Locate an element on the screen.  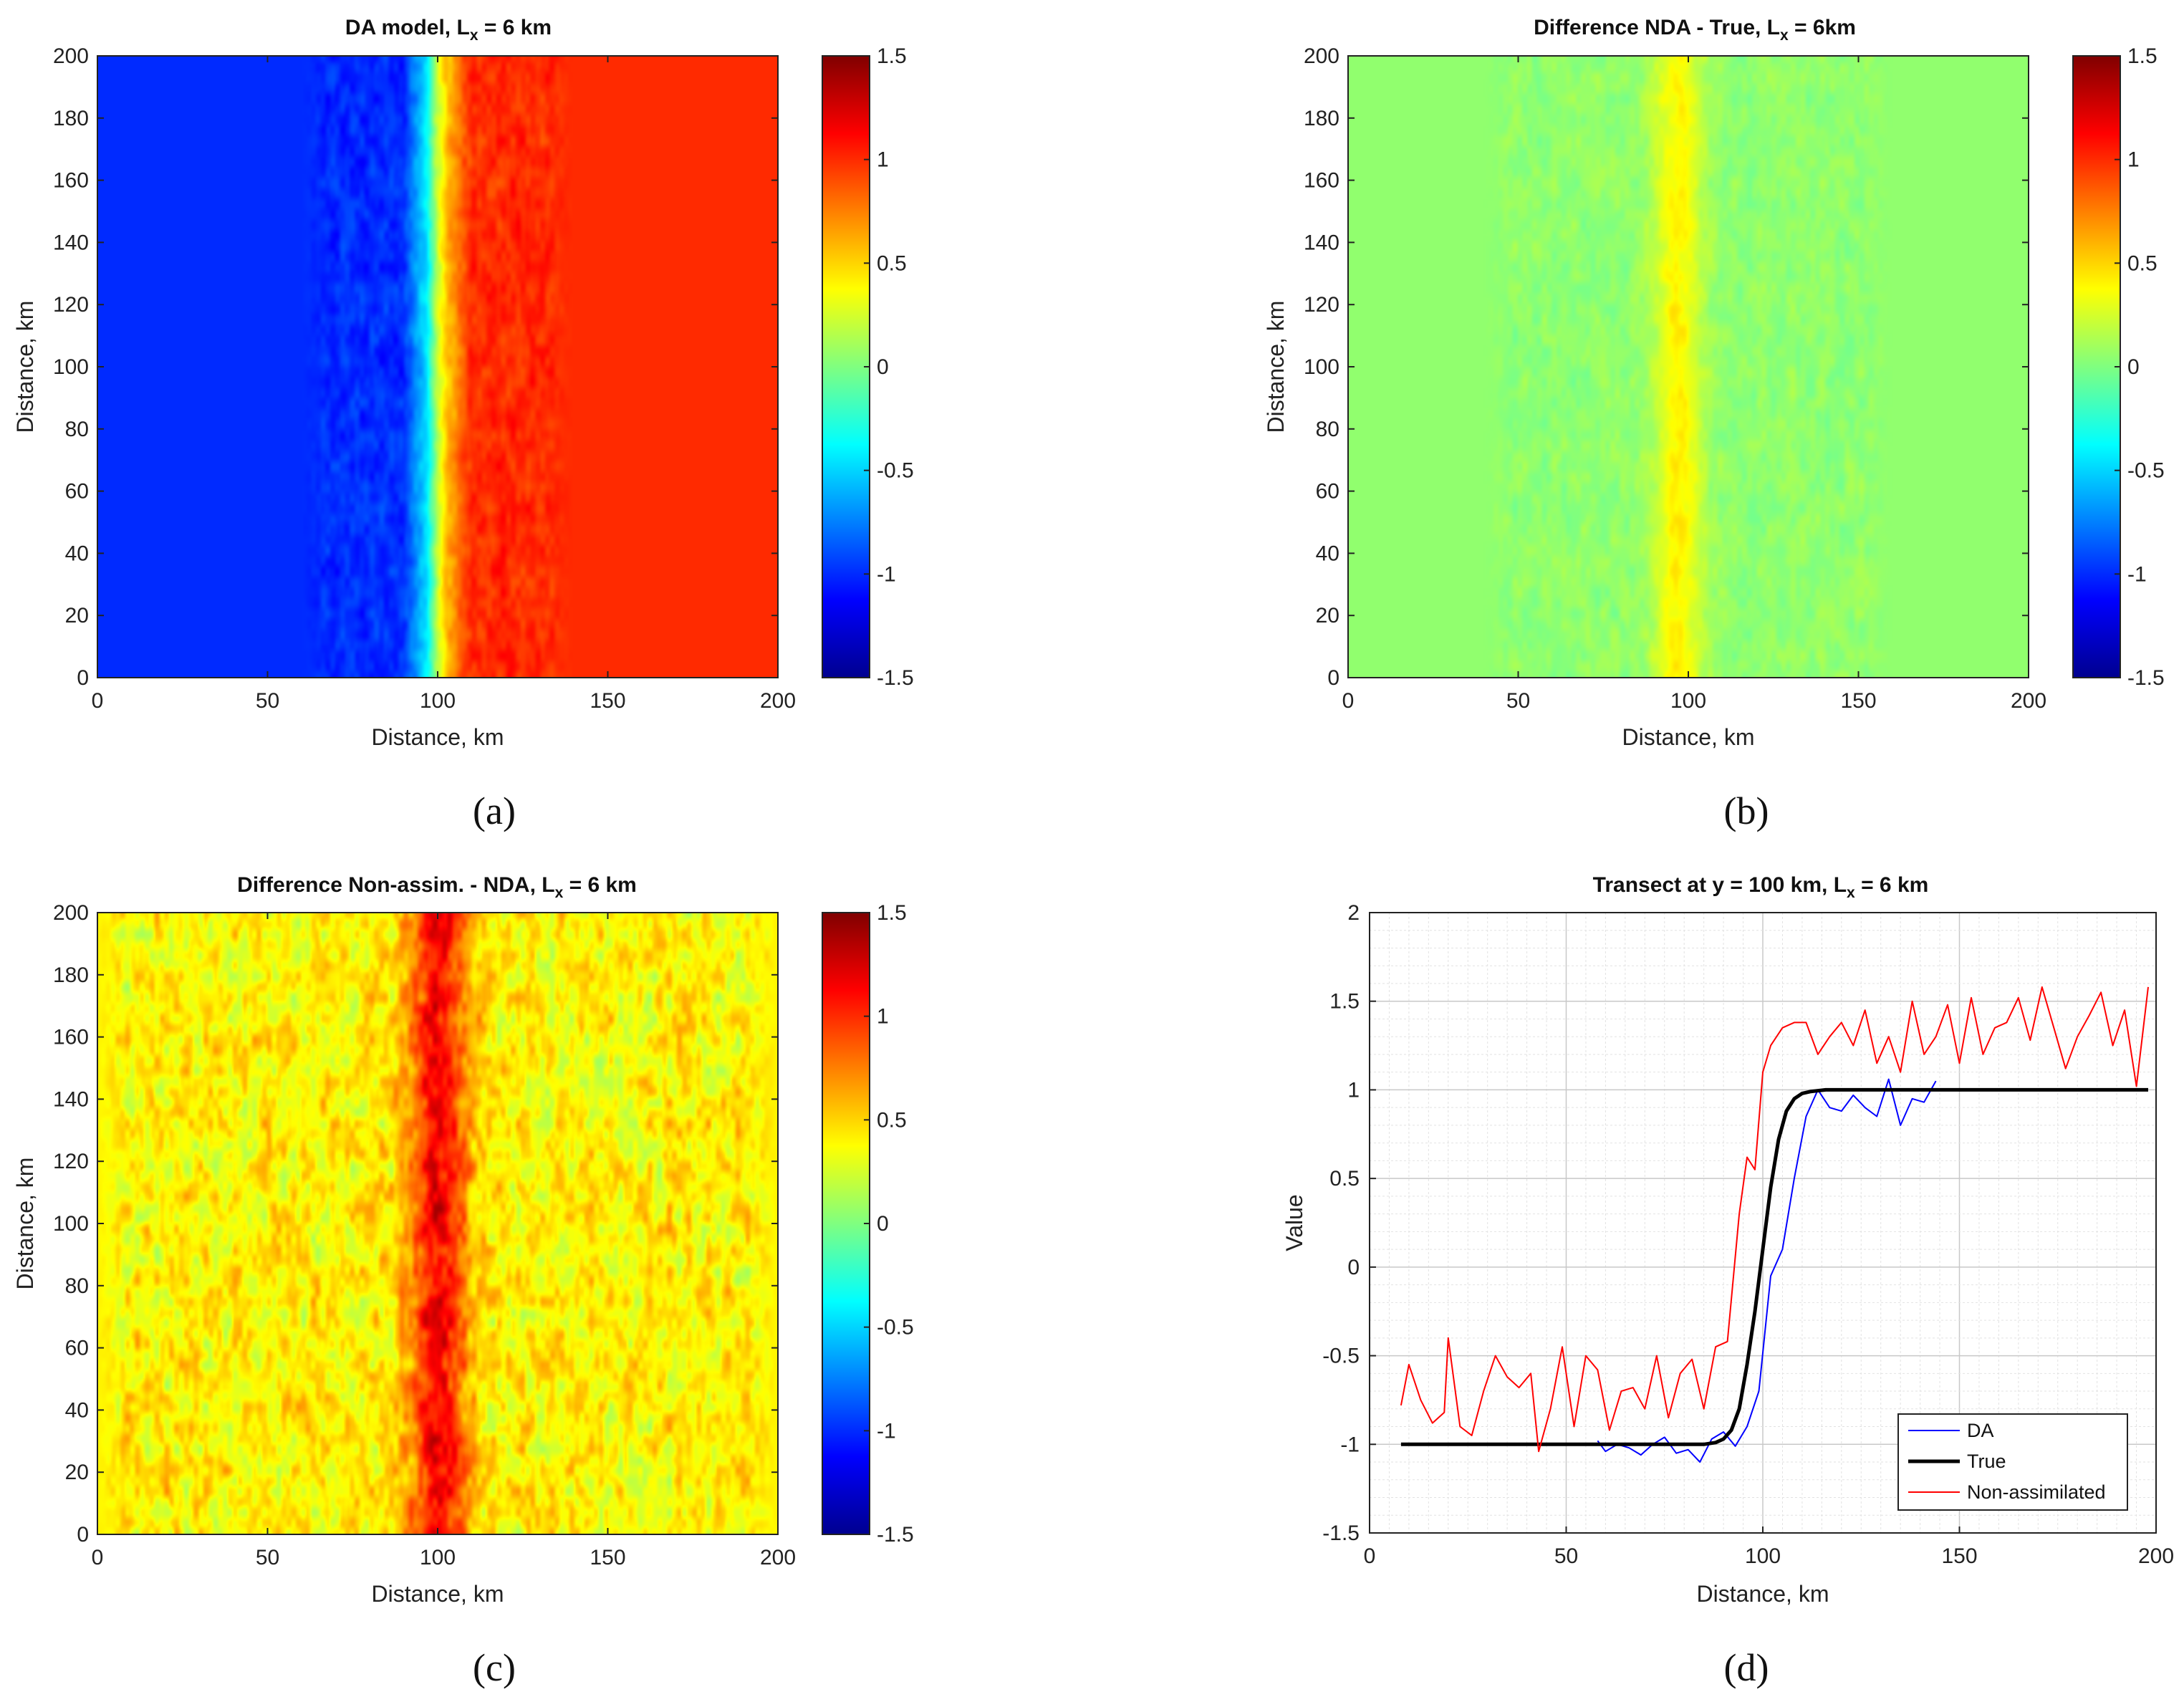
y-tick-label: -1 is located at coordinates (1350, 1444).